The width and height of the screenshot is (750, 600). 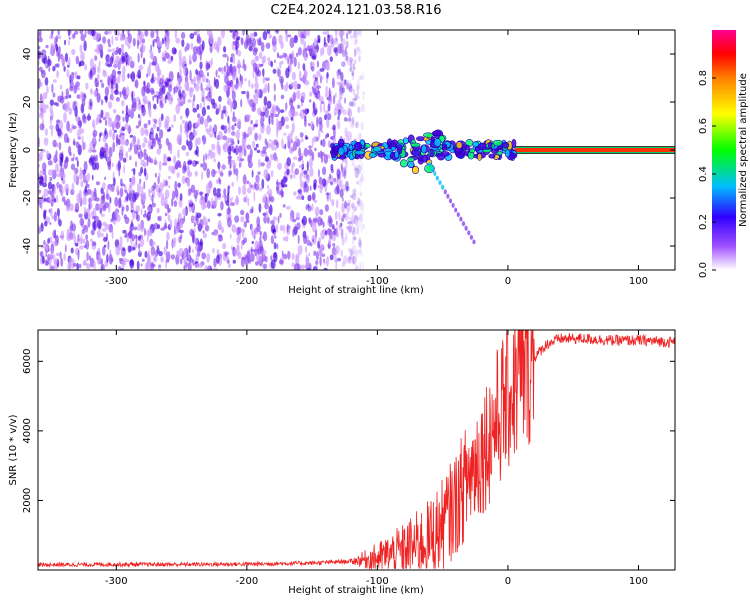 I want to click on colorbar-label: Normalized spectral amplitude, so click(x=743, y=150).